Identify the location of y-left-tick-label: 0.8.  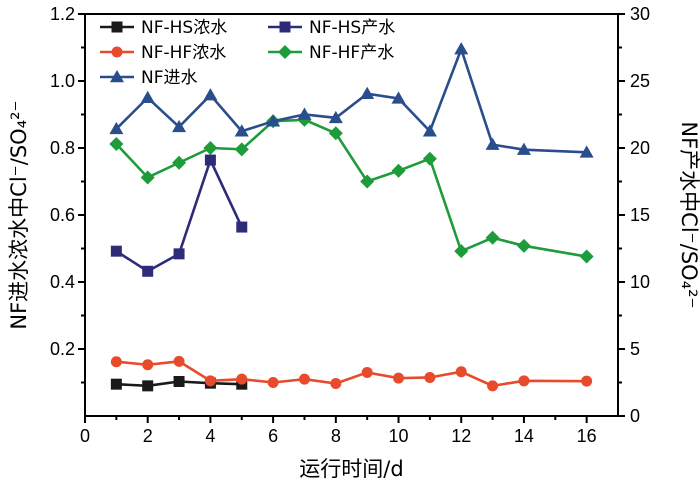
(62, 148).